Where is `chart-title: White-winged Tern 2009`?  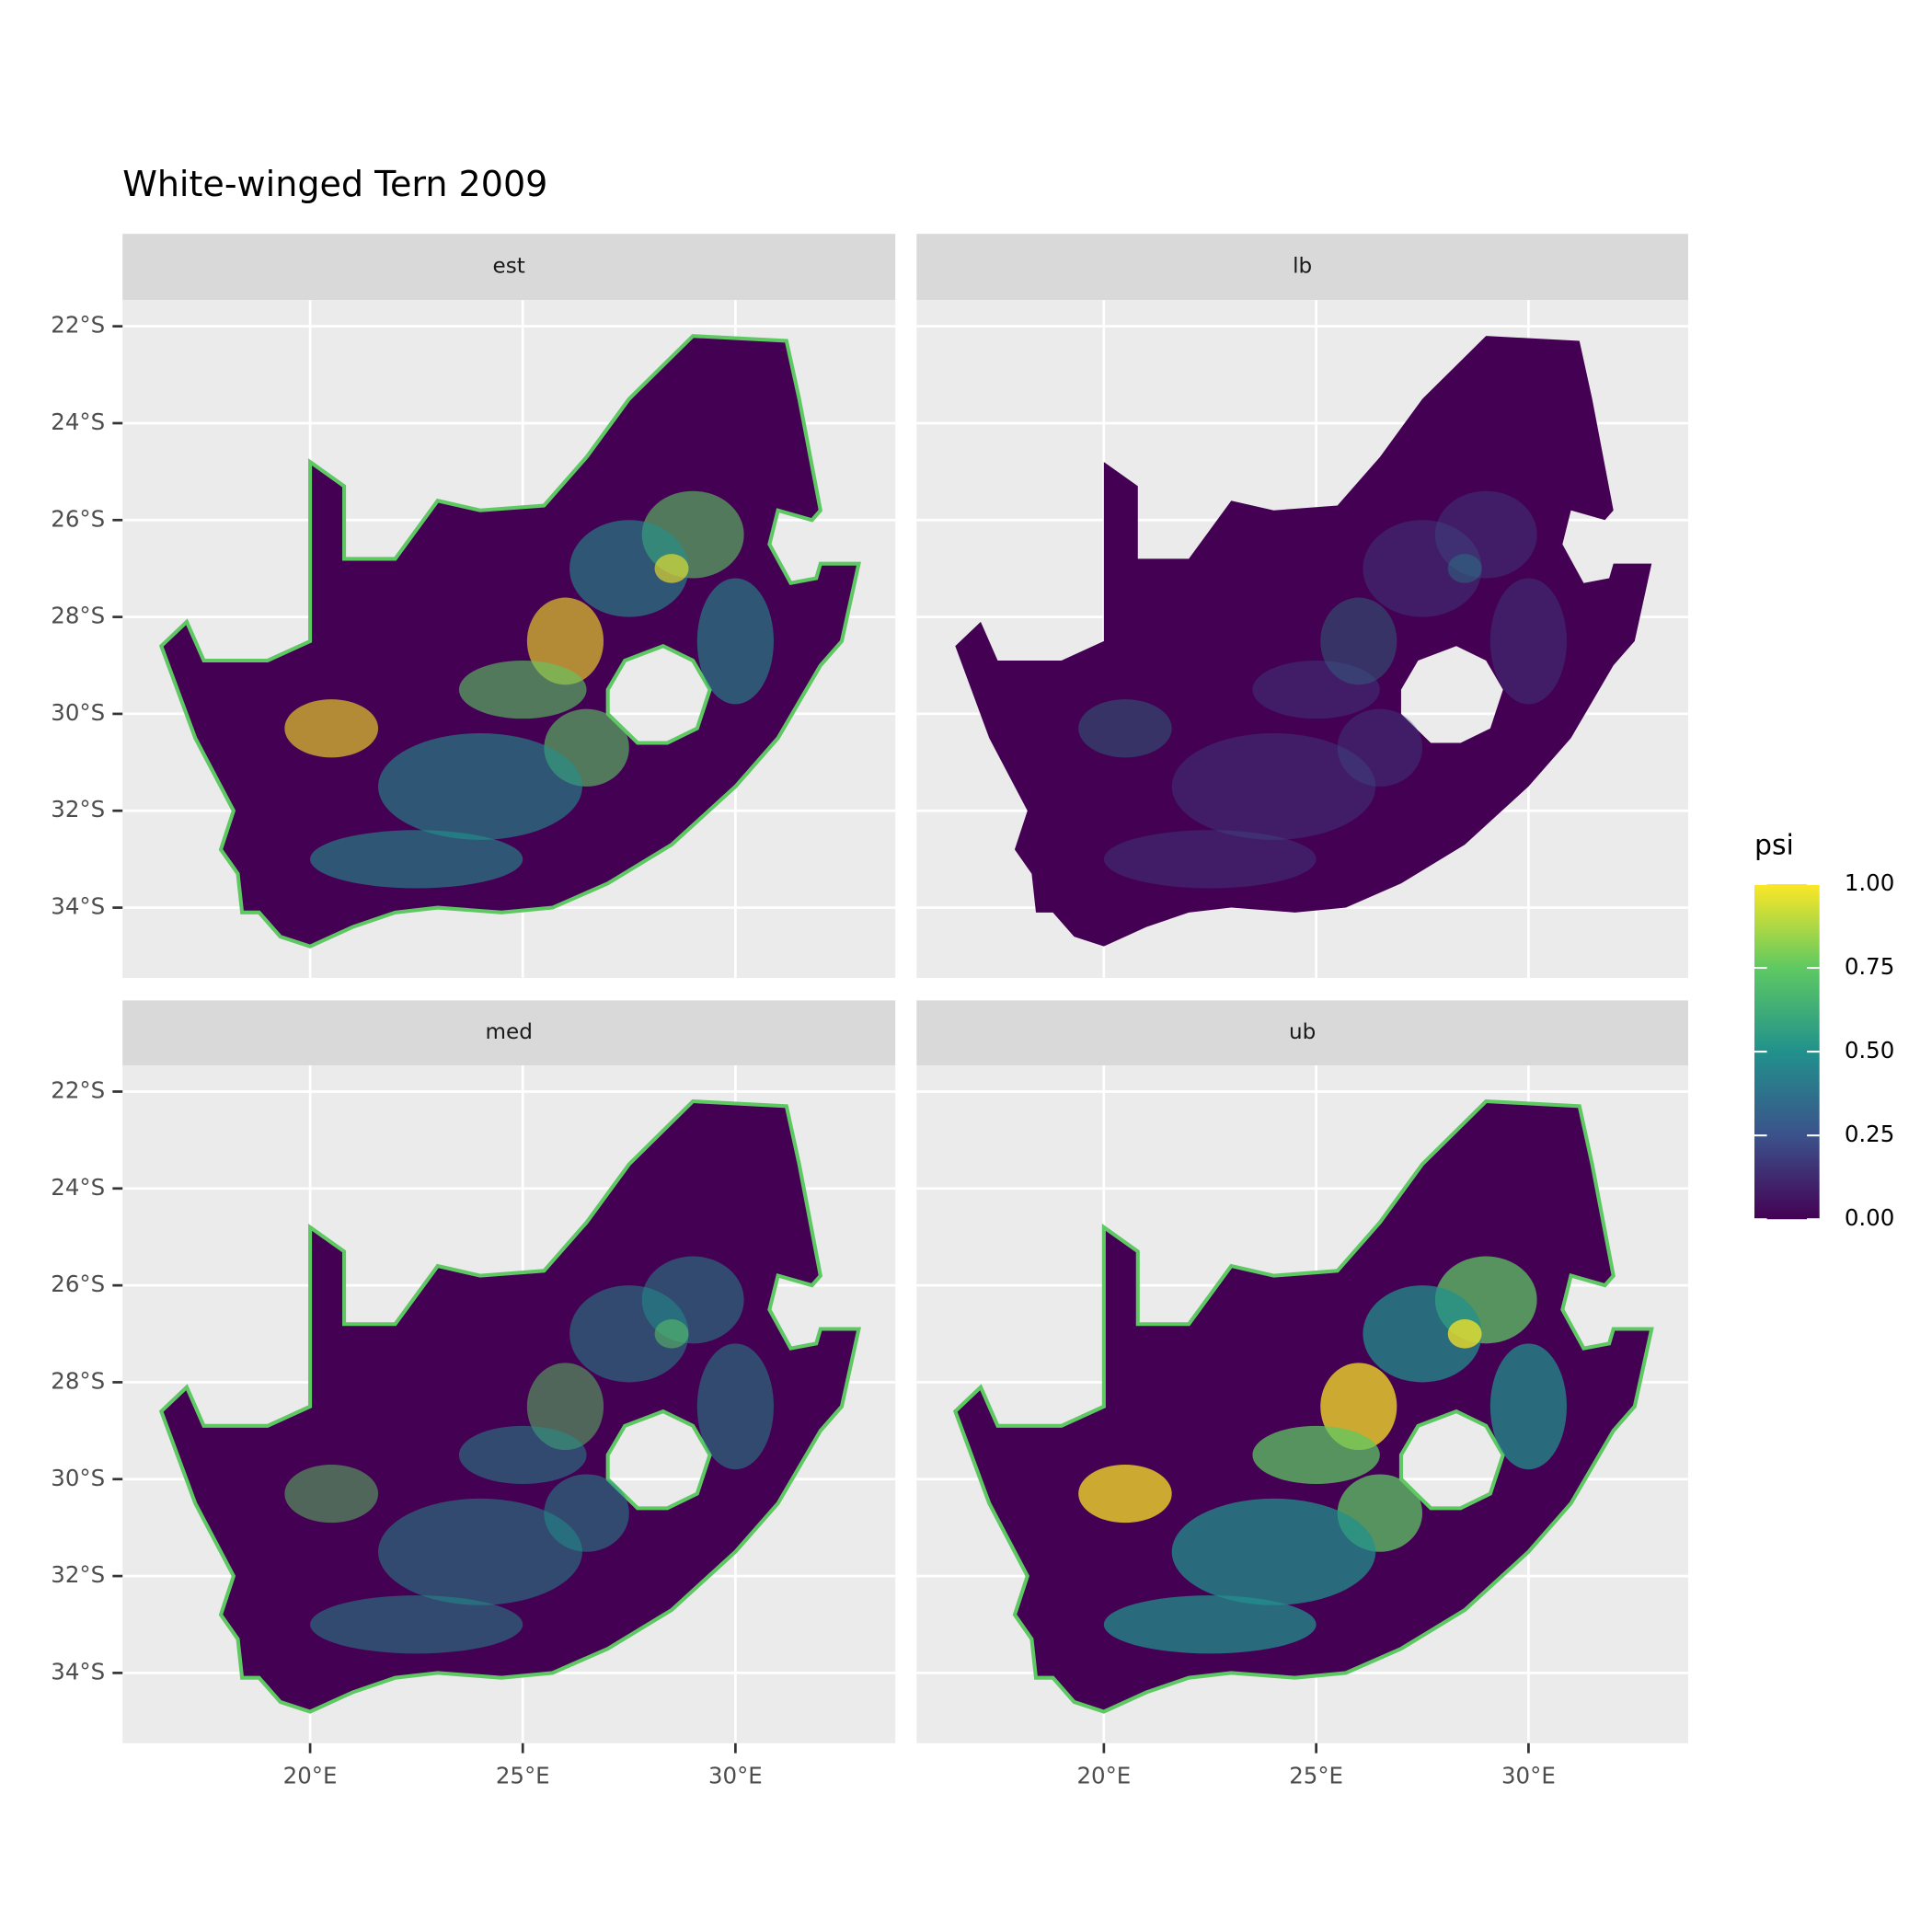
chart-title: White-winged Tern 2009 is located at coordinates (334, 184).